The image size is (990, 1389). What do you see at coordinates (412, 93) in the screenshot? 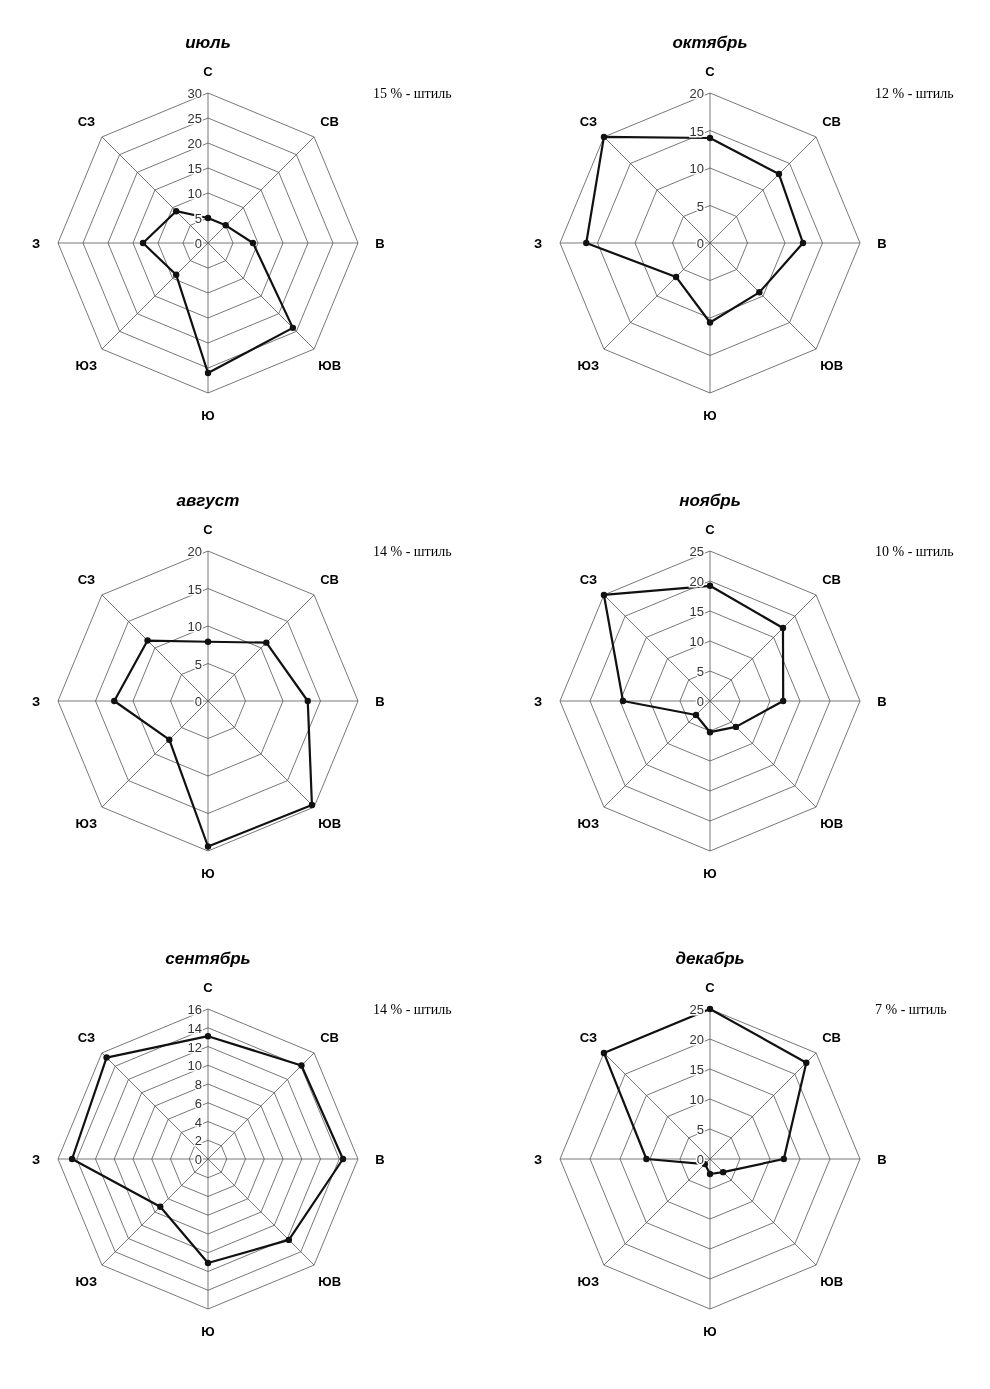
I see `text: 15 % - штиль` at bounding box center [412, 93].